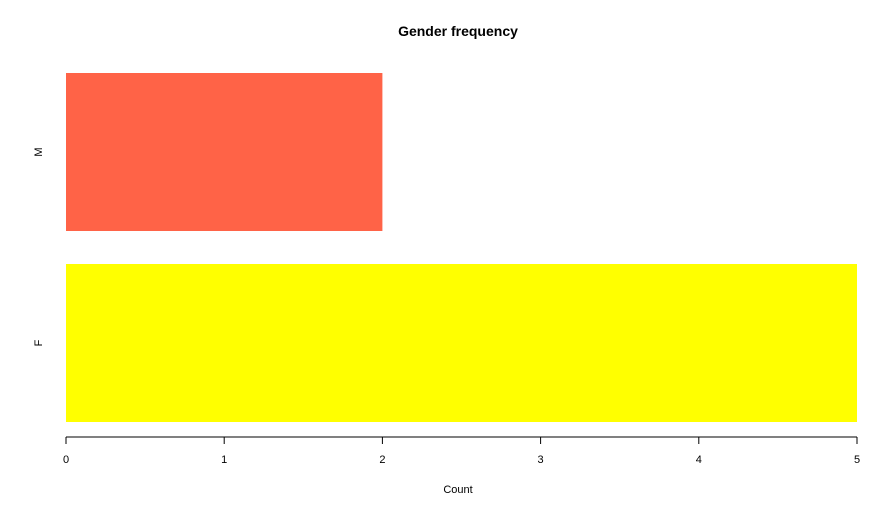  Describe the element at coordinates (457, 490) in the screenshot. I see `x-axis-label: Count` at that location.